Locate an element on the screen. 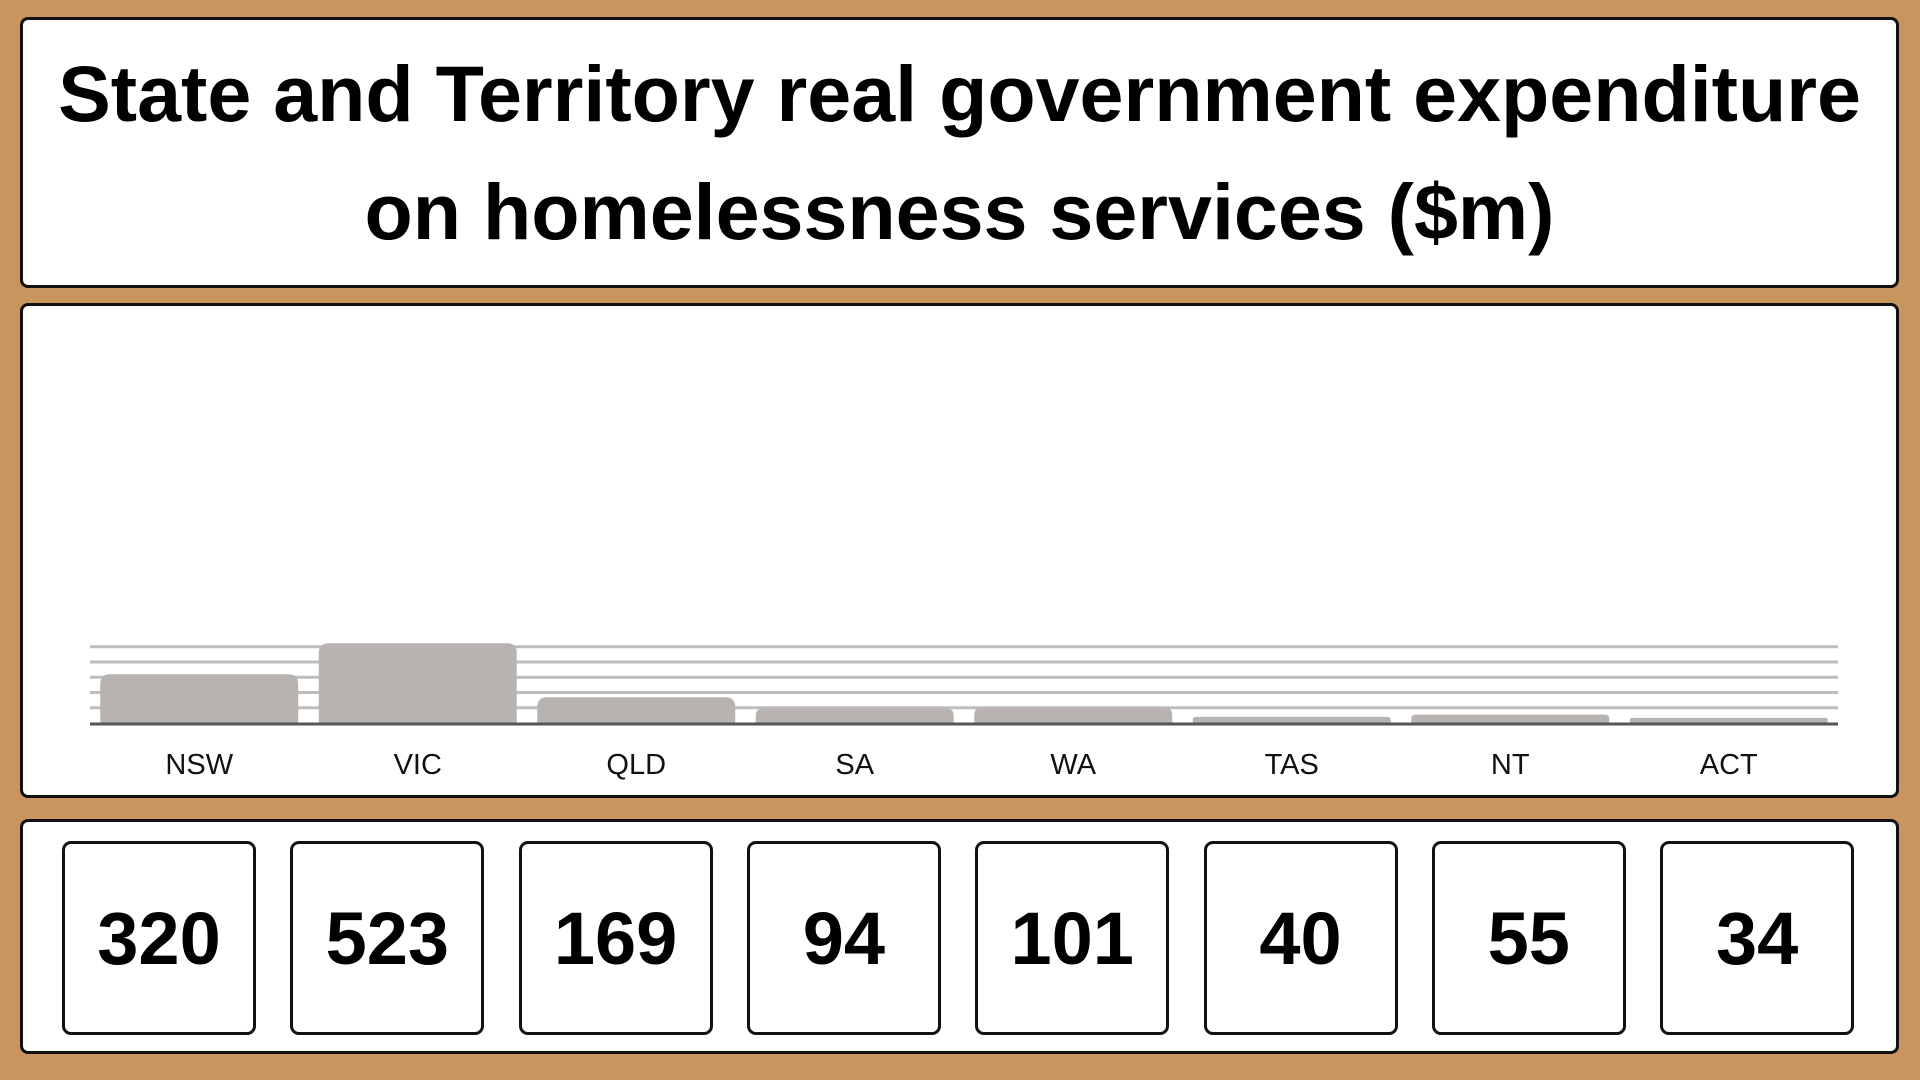 Image resolution: width=1920 pixels, height=1080 pixels. x-tick-label: TAS is located at coordinates (1292, 765).